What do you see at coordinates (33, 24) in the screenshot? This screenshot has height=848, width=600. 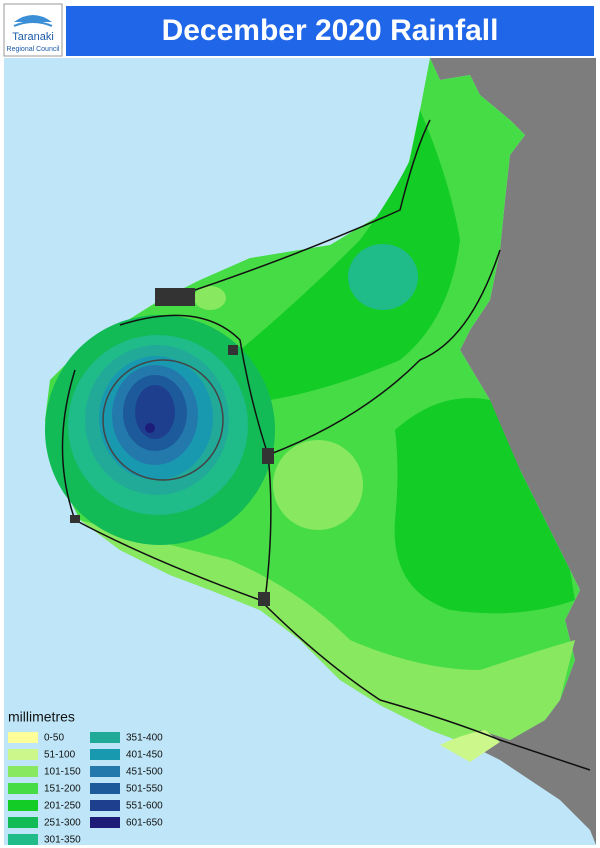 I see `logo-wave` at bounding box center [33, 24].